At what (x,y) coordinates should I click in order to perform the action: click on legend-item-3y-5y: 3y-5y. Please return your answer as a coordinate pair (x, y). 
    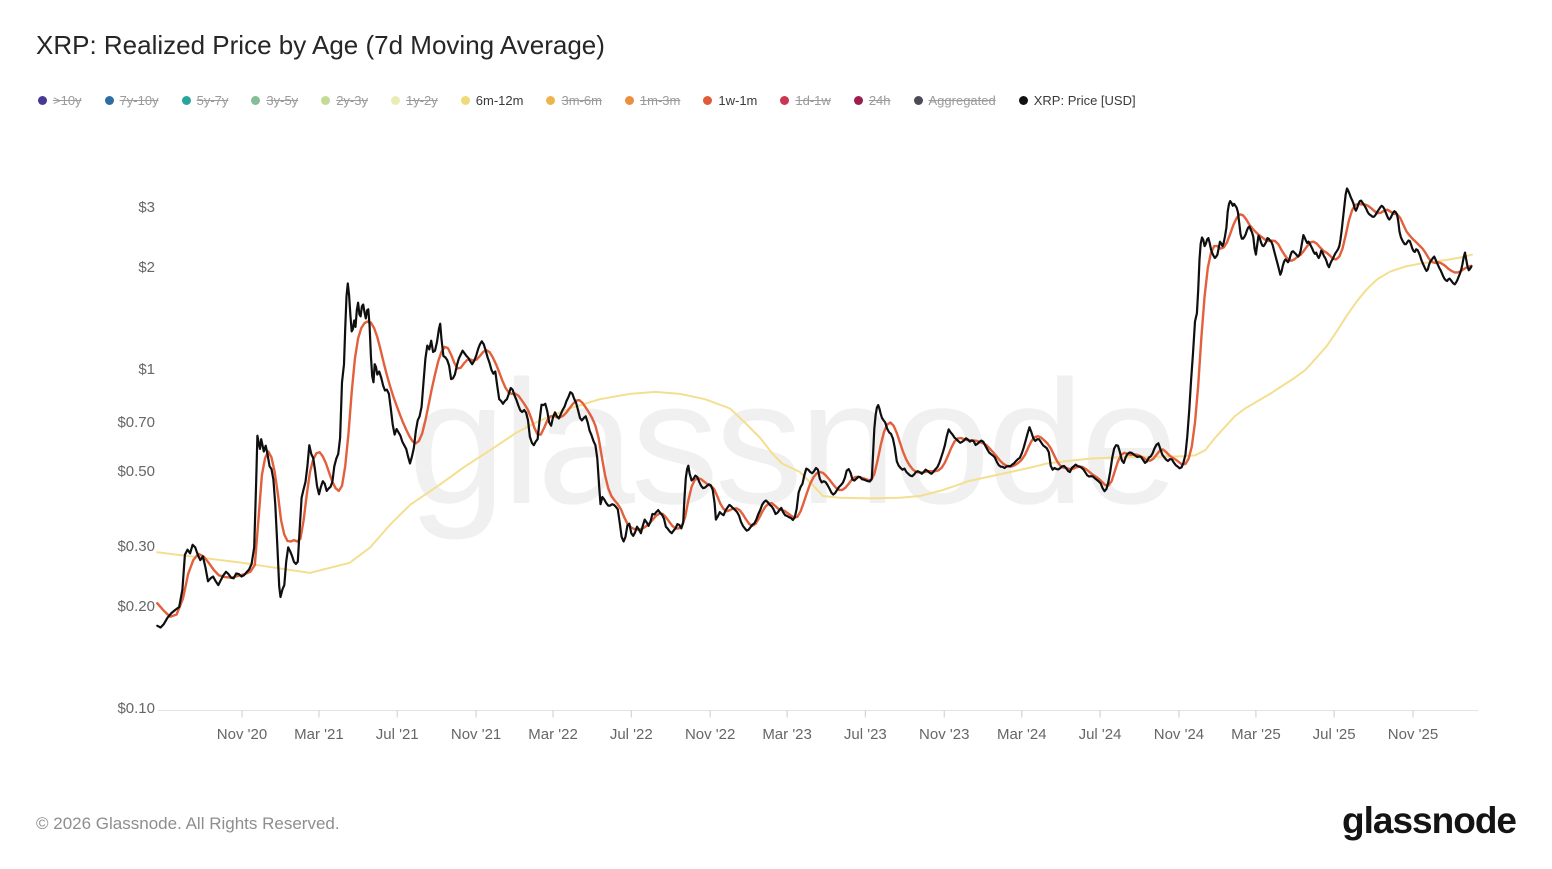
    Looking at the image, I should click on (274, 100).